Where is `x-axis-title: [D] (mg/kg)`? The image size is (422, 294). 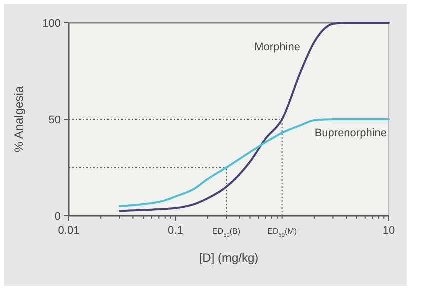
x-axis-title: [D] (mg/kg) is located at coordinates (229, 258).